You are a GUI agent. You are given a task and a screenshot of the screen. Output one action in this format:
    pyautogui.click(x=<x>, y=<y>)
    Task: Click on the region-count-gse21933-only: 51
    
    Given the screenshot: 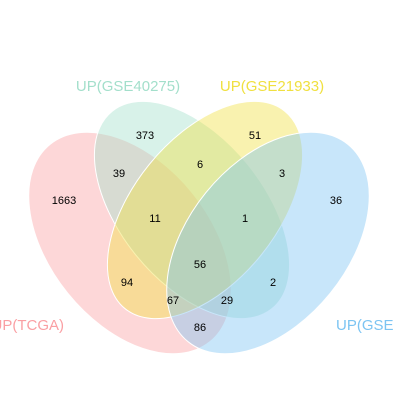 What is the action you would take?
    pyautogui.click(x=255, y=136)
    